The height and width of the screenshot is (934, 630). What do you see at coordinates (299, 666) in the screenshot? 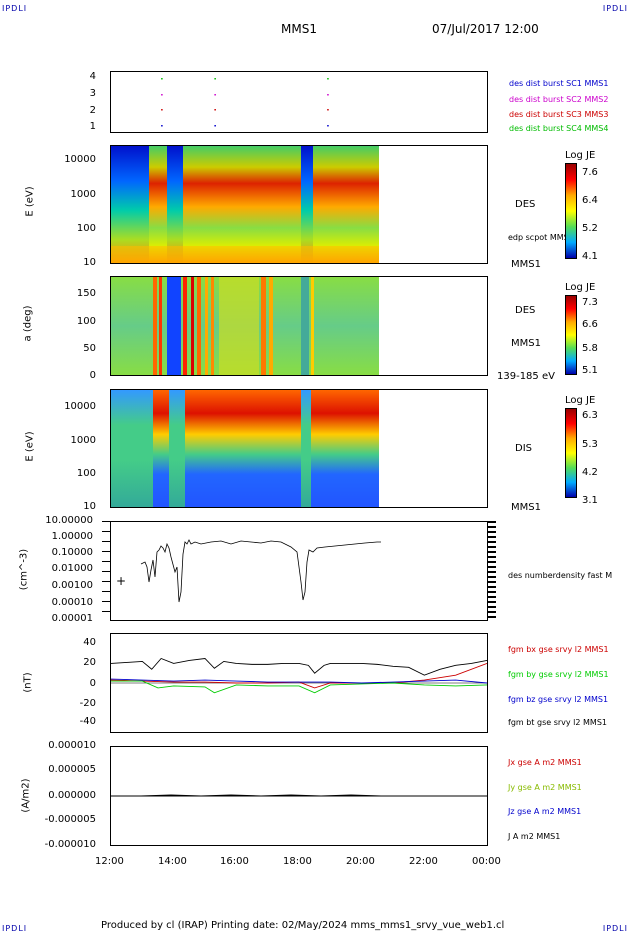
I see `fgm-bt-line` at bounding box center [299, 666].